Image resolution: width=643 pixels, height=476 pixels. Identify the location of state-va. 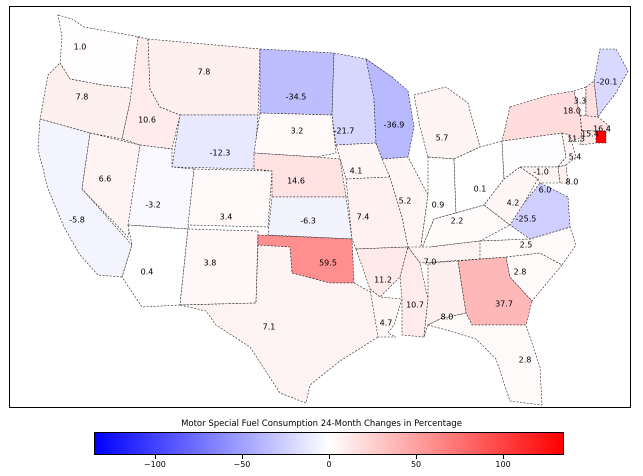
(527, 211).